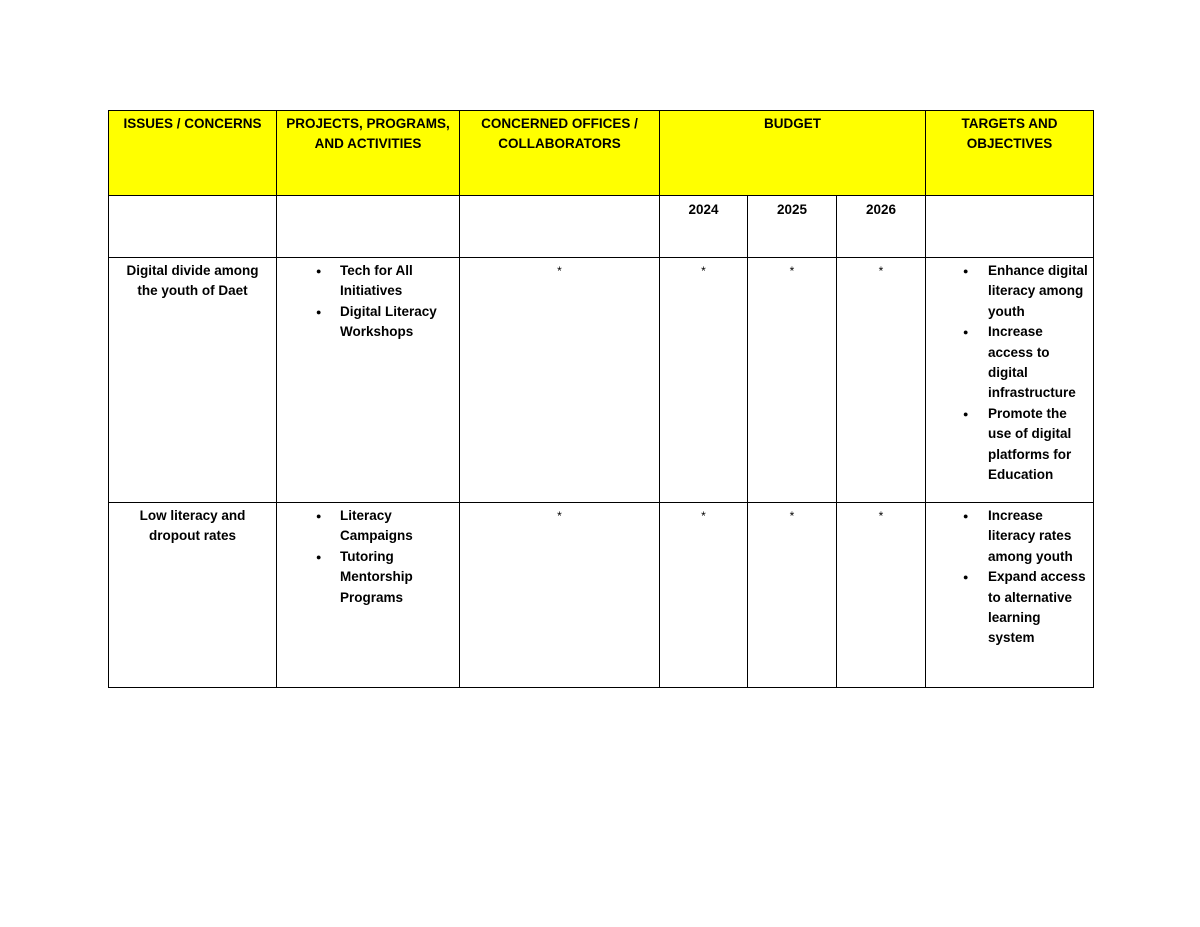 Image resolution: width=1200 pixels, height=927 pixels. I want to click on year-2026: 2026, so click(881, 226).